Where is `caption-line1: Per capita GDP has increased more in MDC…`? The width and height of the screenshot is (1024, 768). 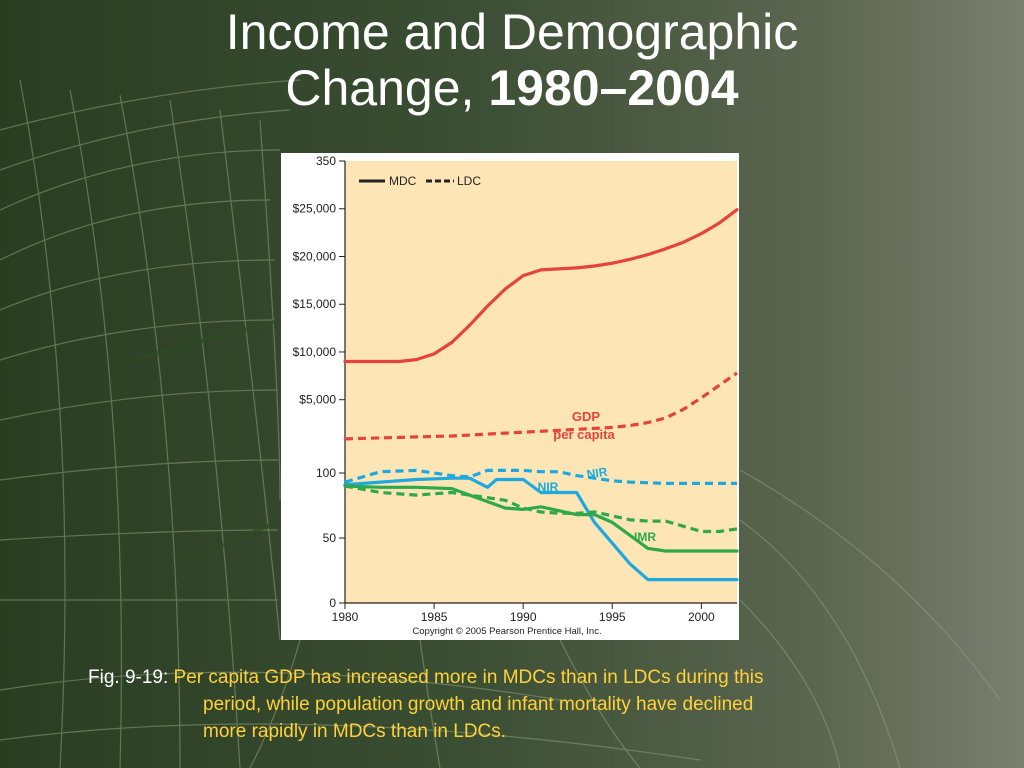
caption-line1: Per capita GDP has increased more in MDC… is located at coordinates (468, 677).